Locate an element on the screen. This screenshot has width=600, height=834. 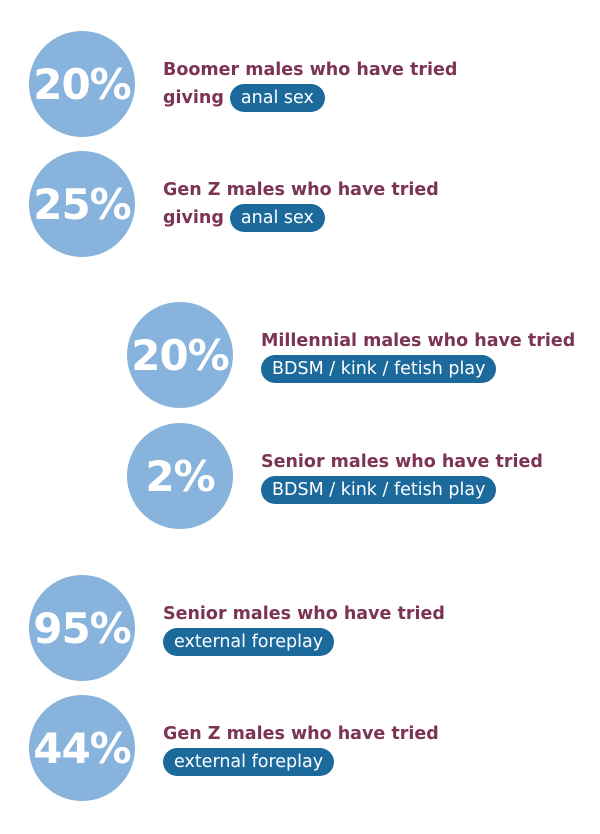
percent-value: 25% is located at coordinates (82, 204).